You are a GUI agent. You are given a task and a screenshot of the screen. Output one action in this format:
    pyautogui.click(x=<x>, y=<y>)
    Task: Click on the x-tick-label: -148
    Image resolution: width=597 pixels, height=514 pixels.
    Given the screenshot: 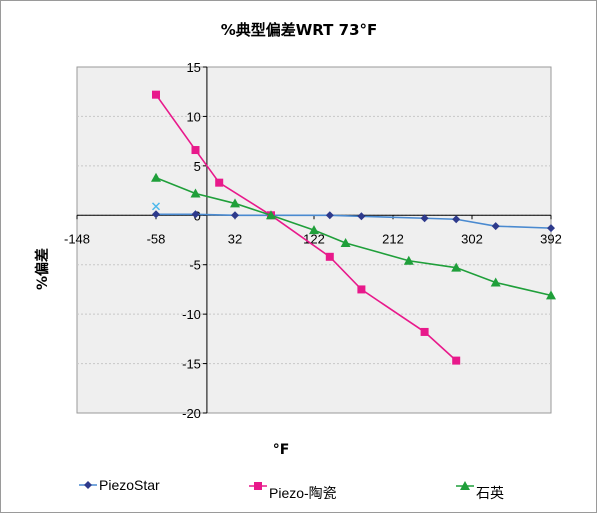 What is the action you would take?
    pyautogui.click(x=77, y=238)
    